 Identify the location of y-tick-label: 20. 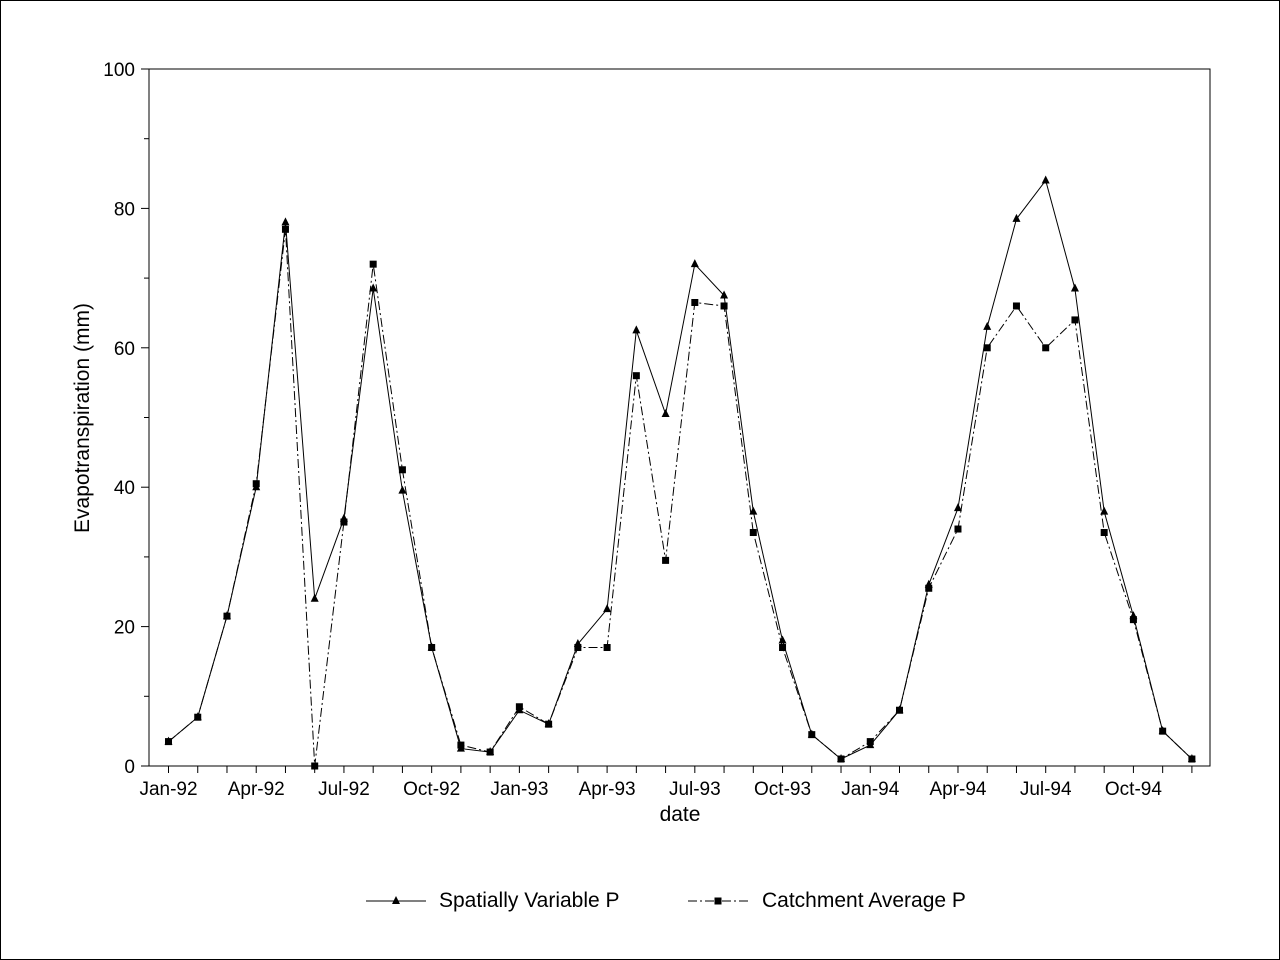
(124, 628).